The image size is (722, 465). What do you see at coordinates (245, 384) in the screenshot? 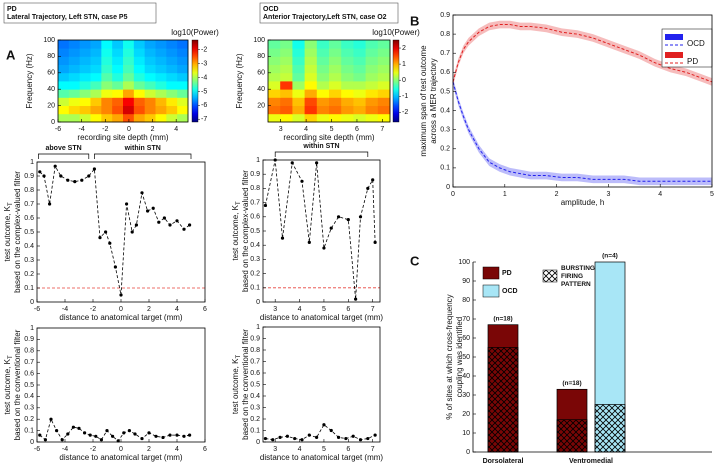
I see `y-axis-label: based on the conventional filter` at bounding box center [245, 384].